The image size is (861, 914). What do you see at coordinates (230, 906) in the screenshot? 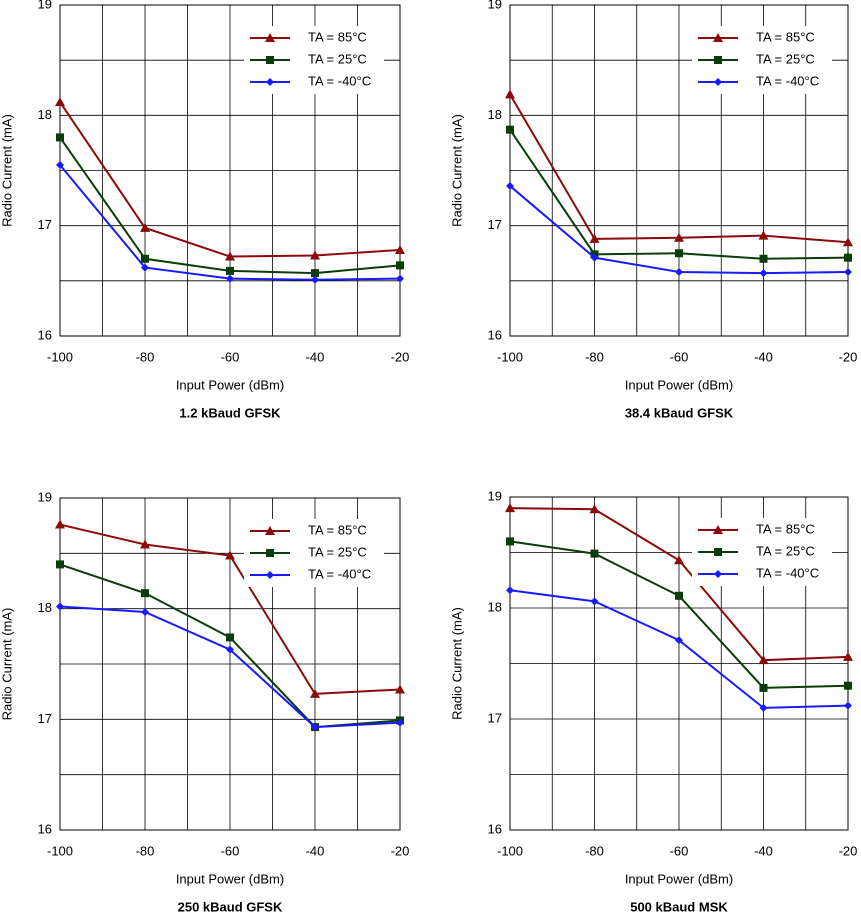
I see `chart-title: 250 kBaud GFSK` at bounding box center [230, 906].